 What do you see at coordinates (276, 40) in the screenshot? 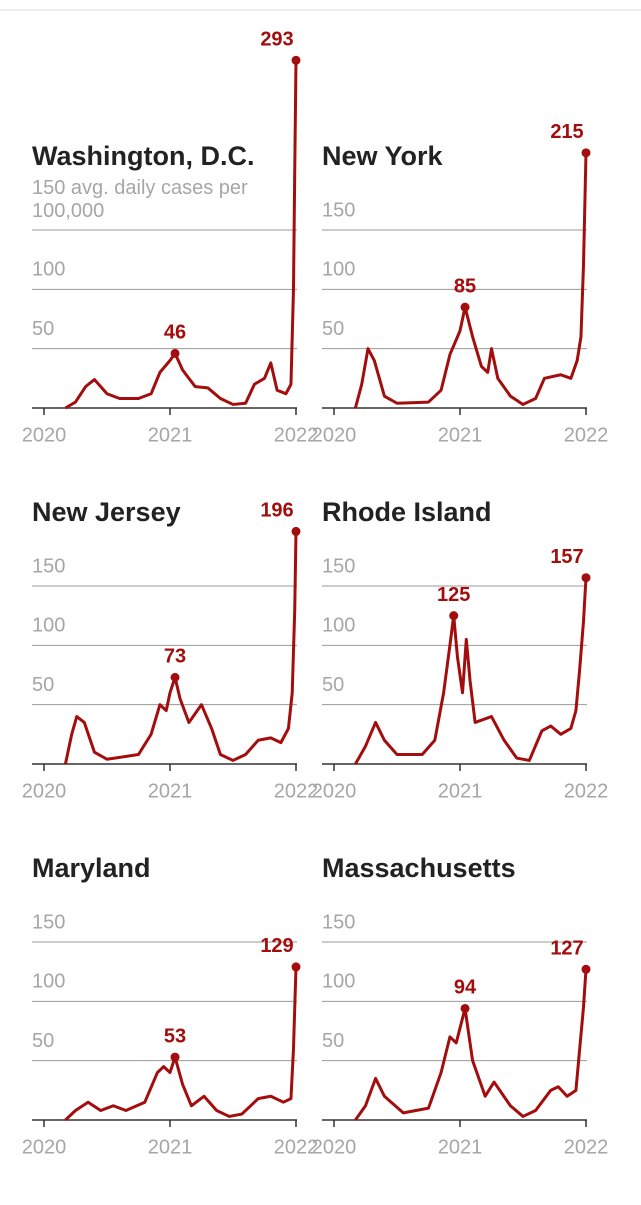
I see `annotation-label: 293` at bounding box center [276, 40].